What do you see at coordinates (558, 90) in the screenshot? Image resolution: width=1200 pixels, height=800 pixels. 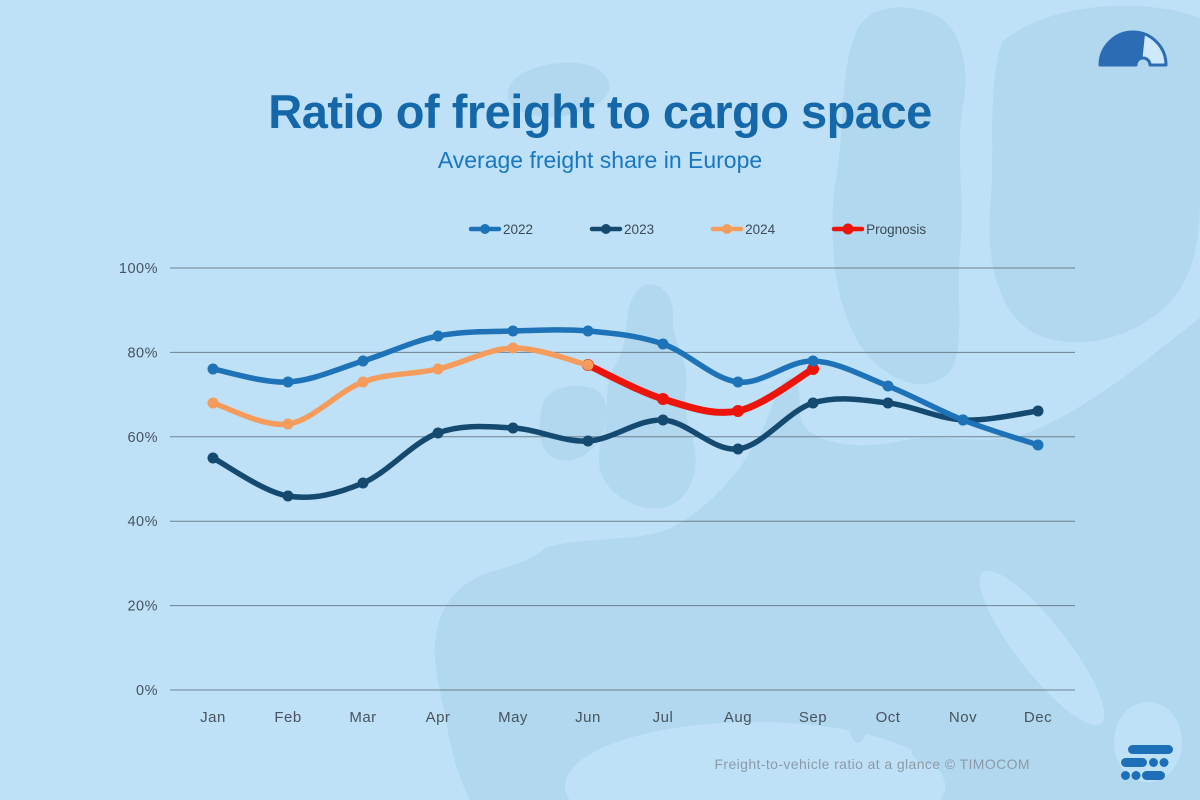 I see `map-iceland` at bounding box center [558, 90].